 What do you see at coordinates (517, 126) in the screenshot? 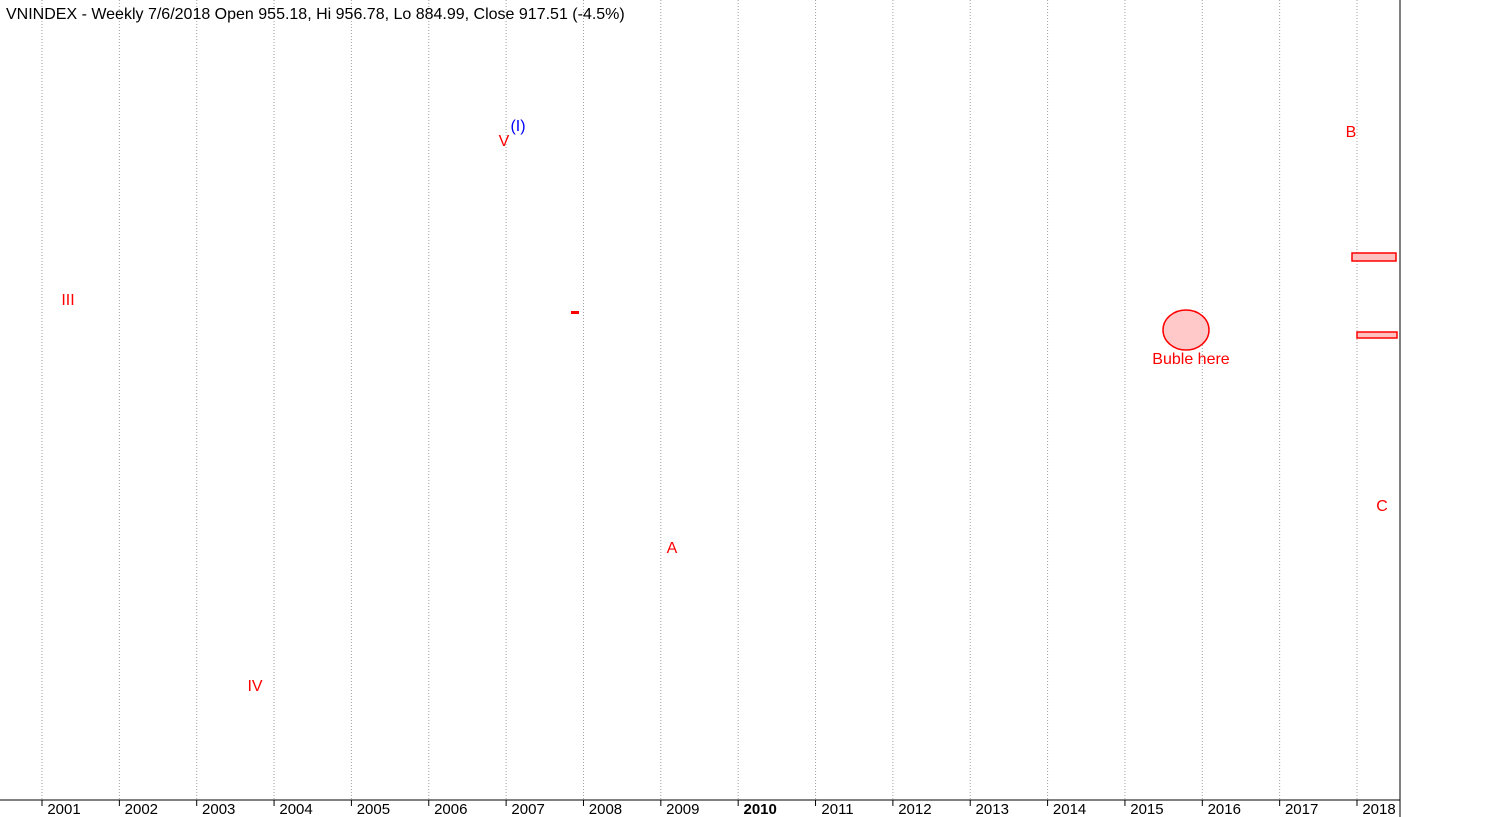
I see `wave-label: (I)` at bounding box center [517, 126].